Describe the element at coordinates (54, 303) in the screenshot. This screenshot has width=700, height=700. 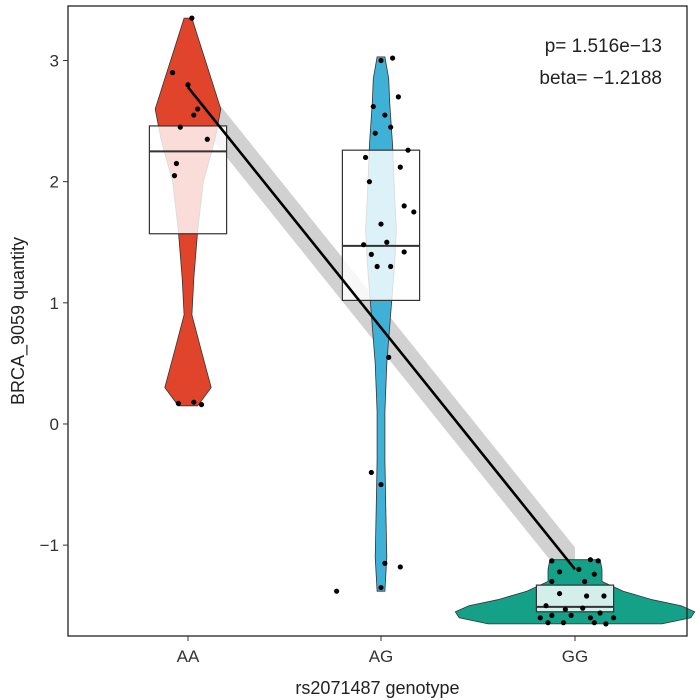
I see `y-tick-label: 1` at that location.